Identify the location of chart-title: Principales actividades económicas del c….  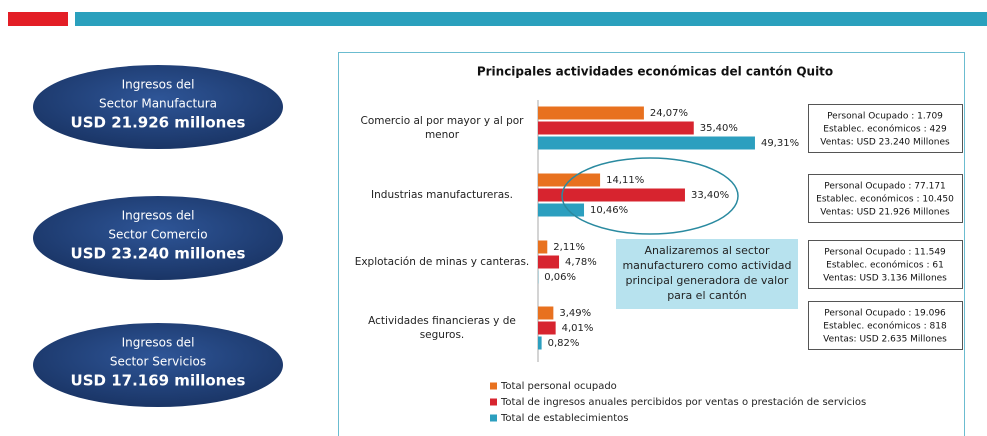
(655, 72).